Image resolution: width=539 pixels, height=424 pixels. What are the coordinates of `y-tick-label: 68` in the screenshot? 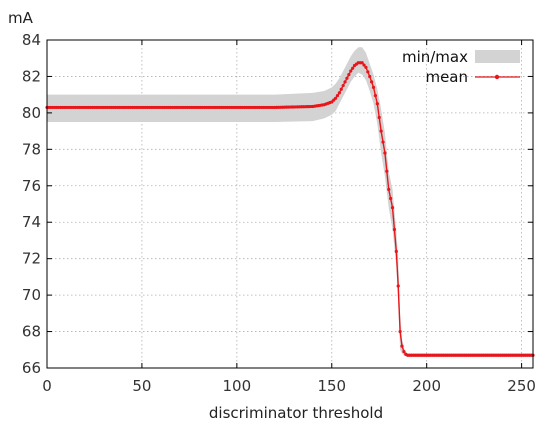 It's located at (31, 332).